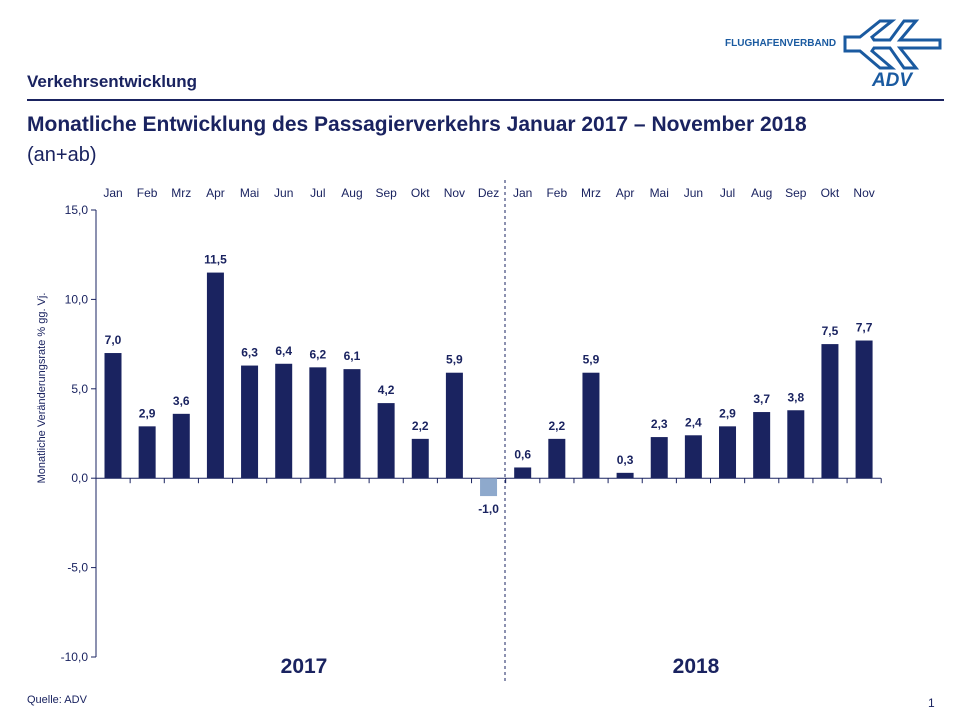 This screenshot has width=960, height=720. I want to click on logo-mark: ADV, so click(892, 80).